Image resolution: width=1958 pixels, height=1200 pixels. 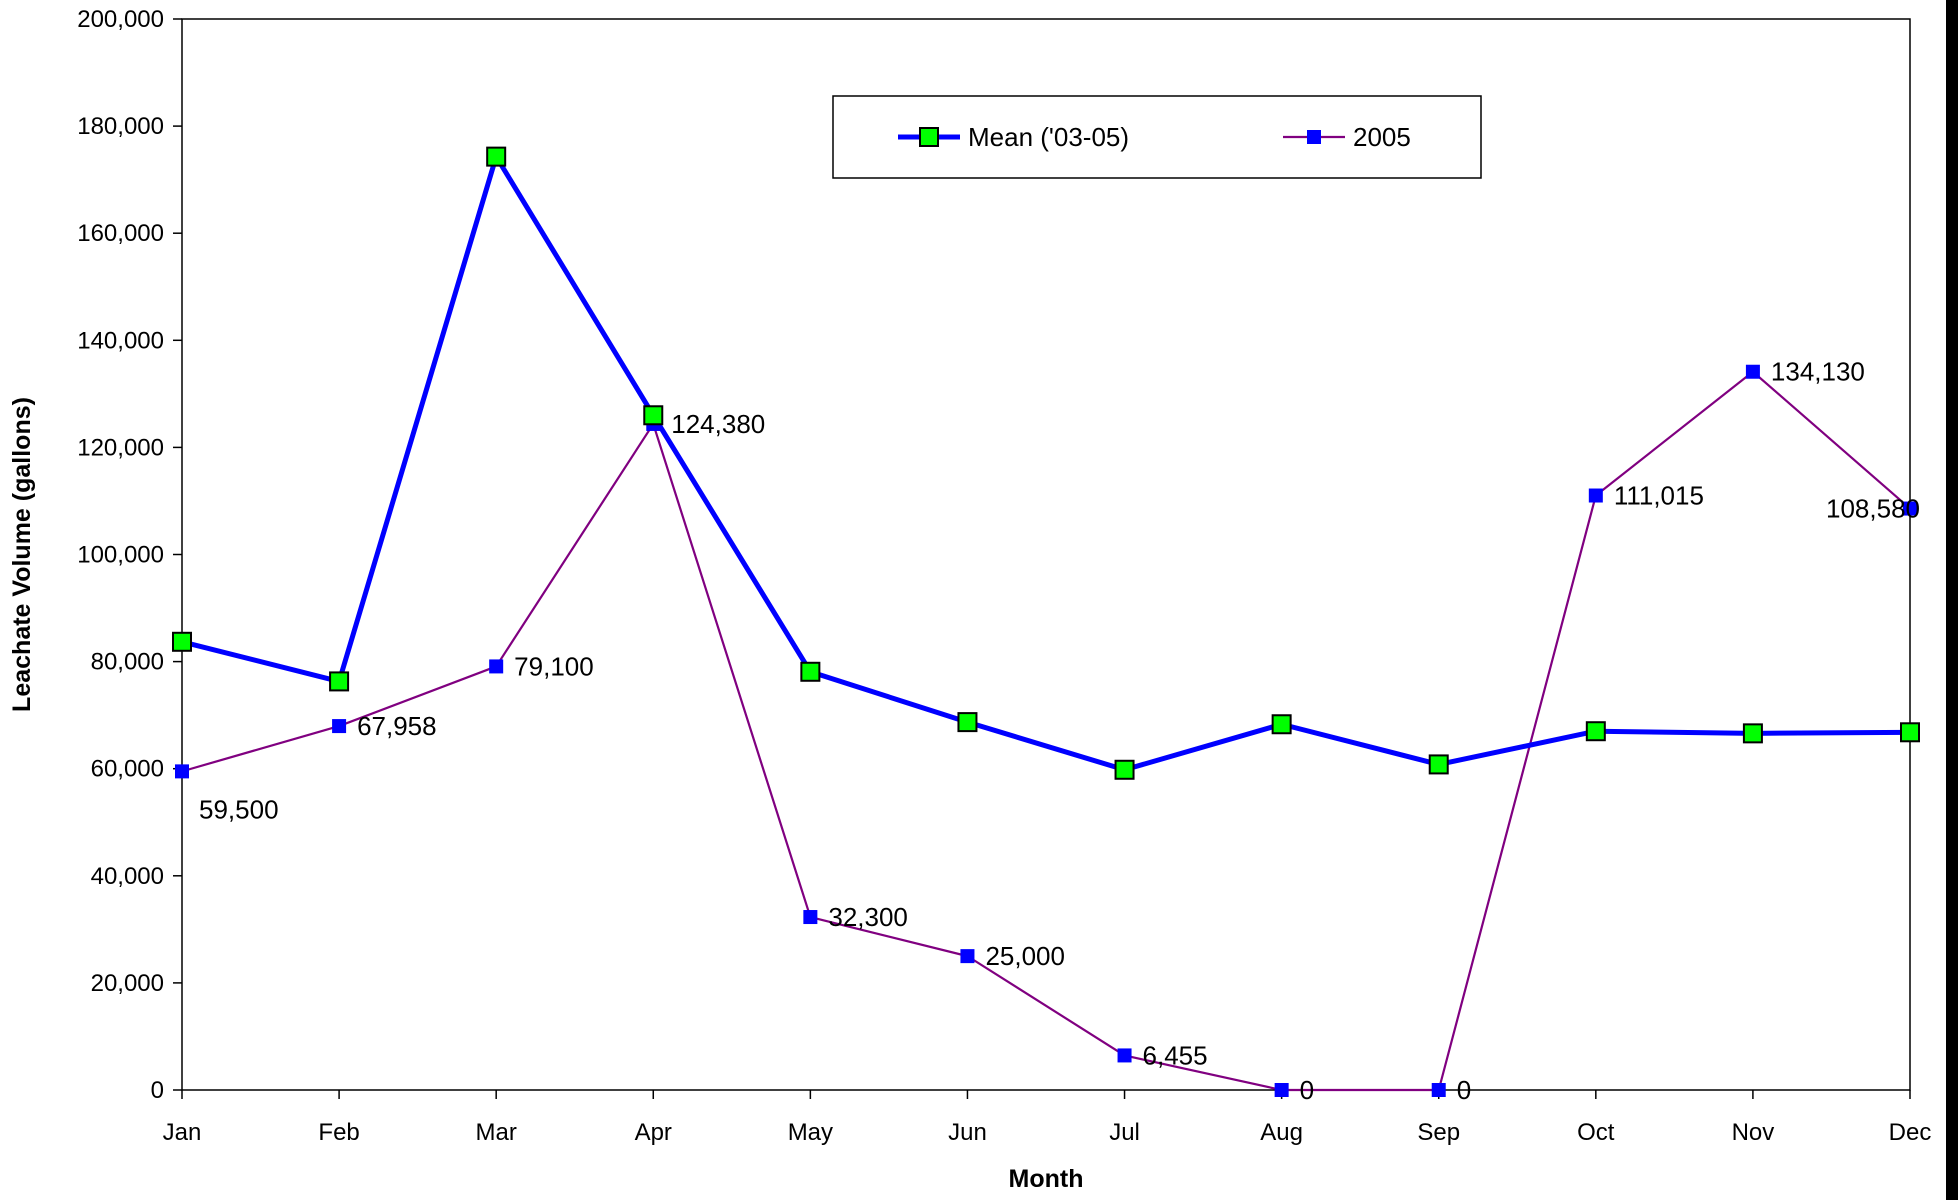 I want to click on x-tick-label: Mar, so click(x=496, y=1132).